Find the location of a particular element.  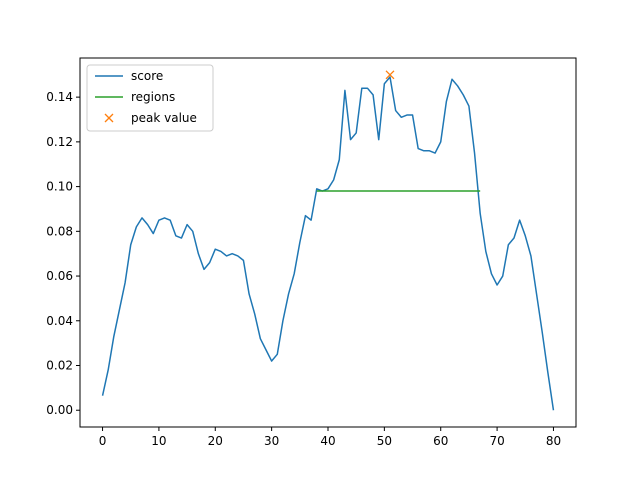

legend-item-score: score is located at coordinates (129, 76).